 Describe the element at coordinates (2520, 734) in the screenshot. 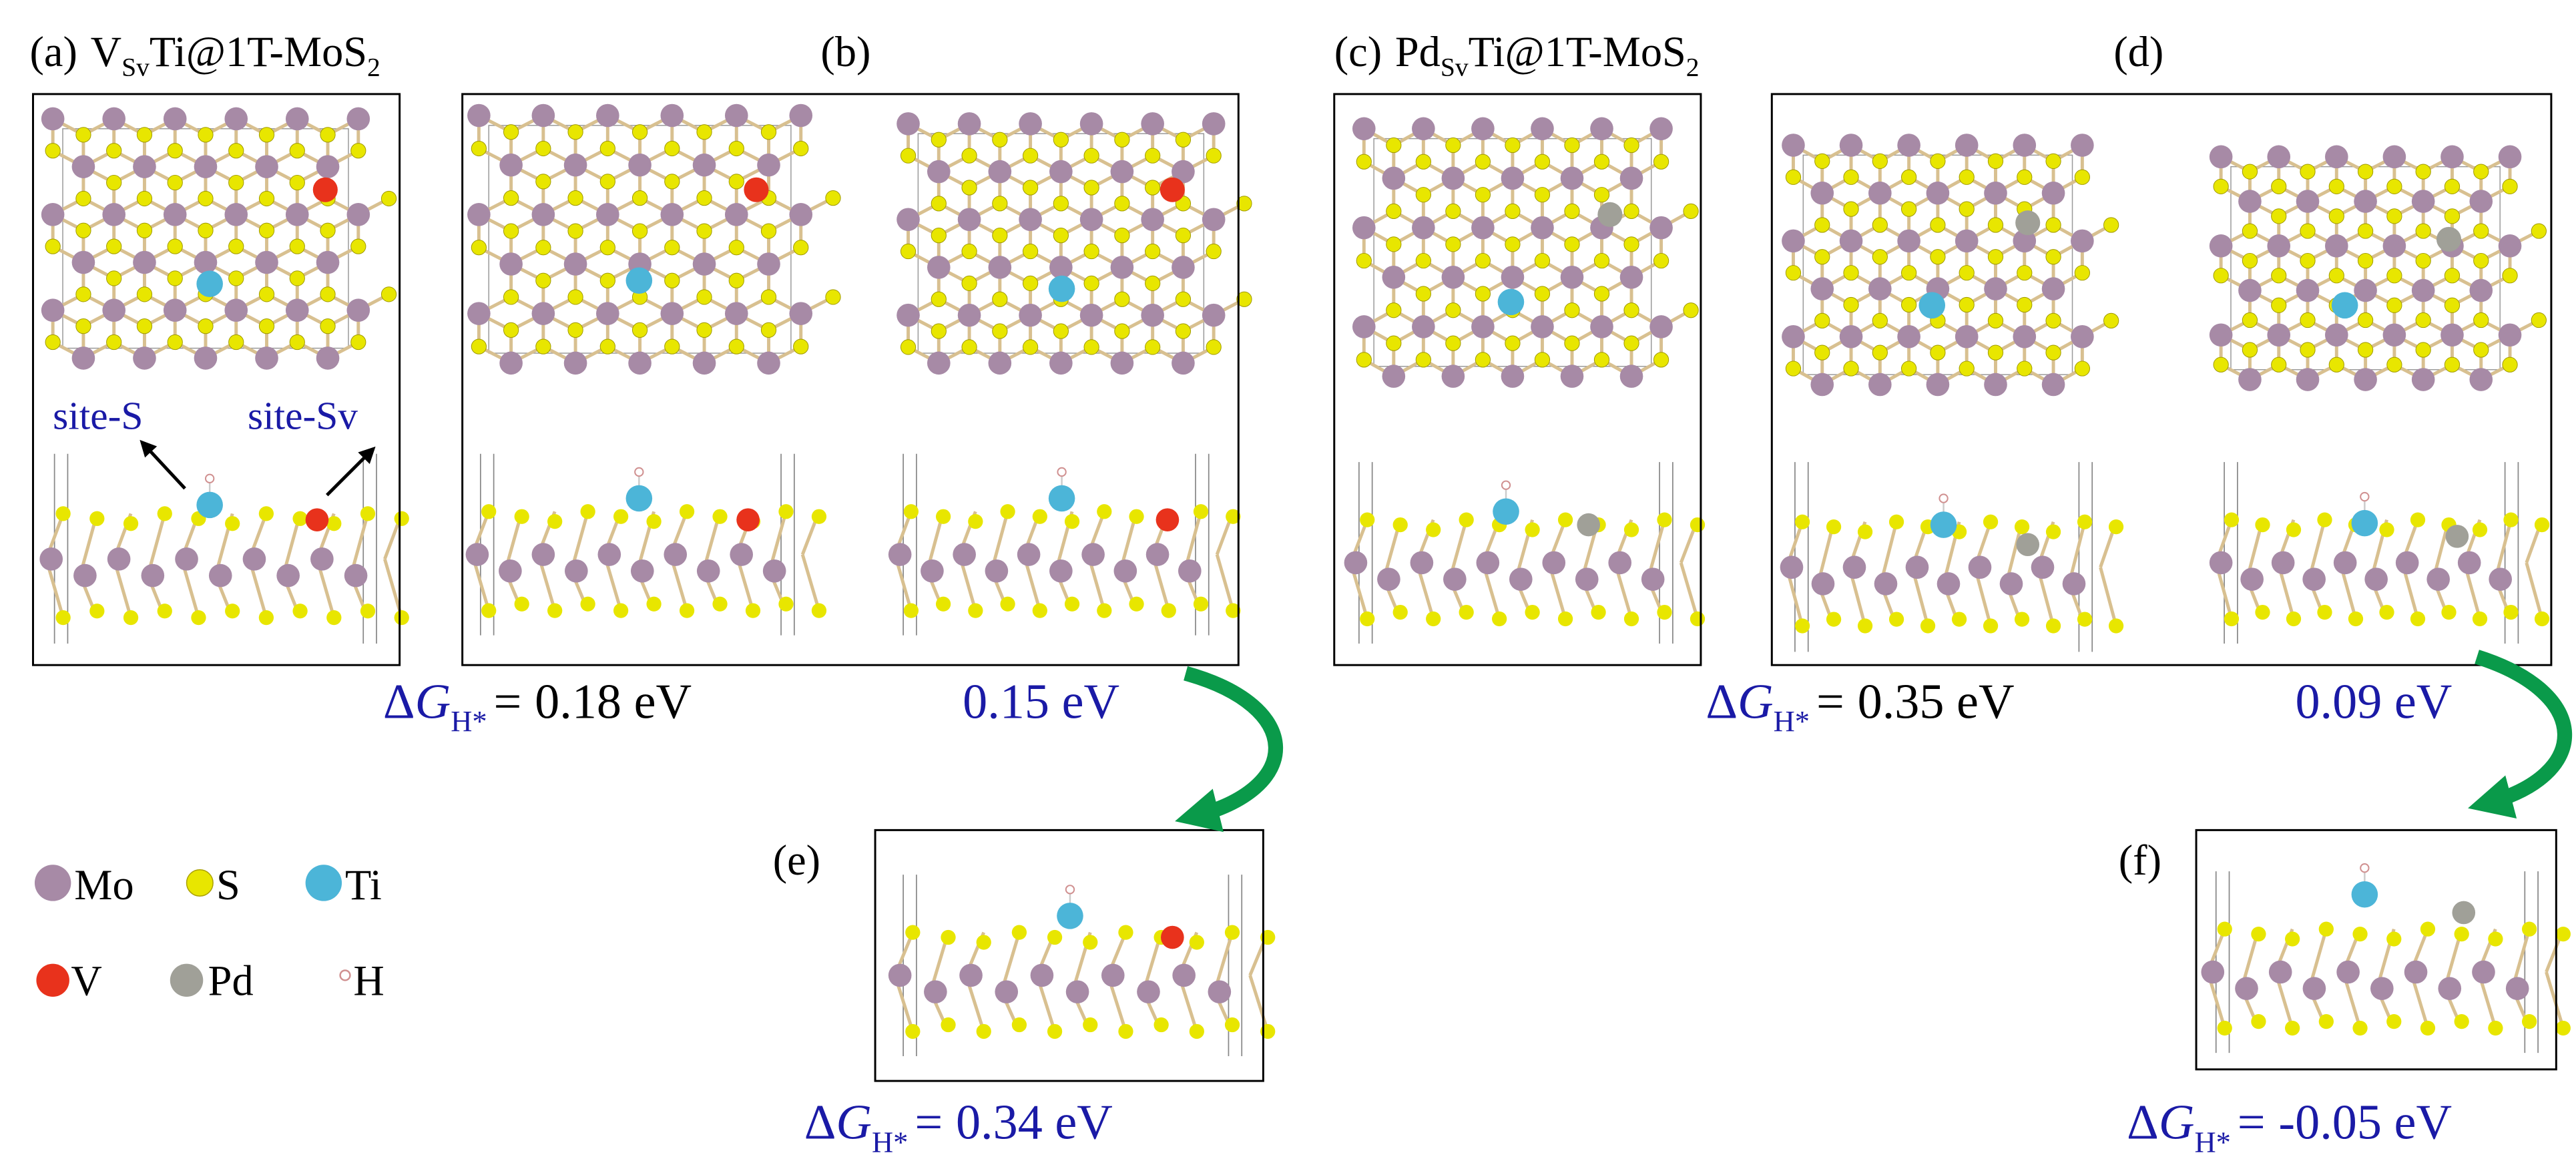

I see `transition-arrow` at that location.